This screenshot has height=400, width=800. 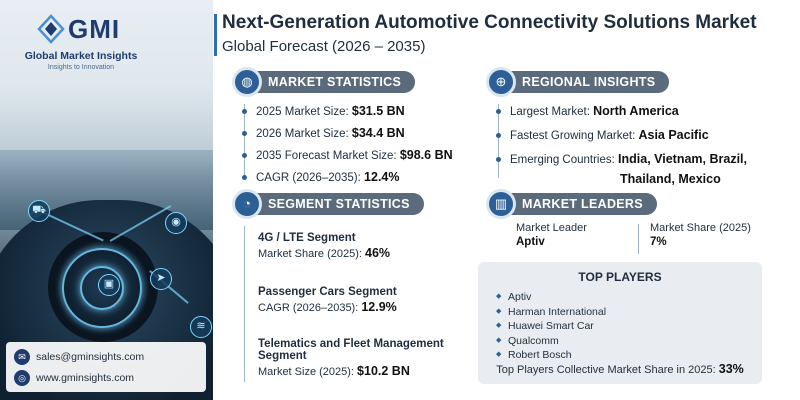 What do you see at coordinates (551, 341) in the screenshot?
I see `player-item: Qualcomm` at bounding box center [551, 341].